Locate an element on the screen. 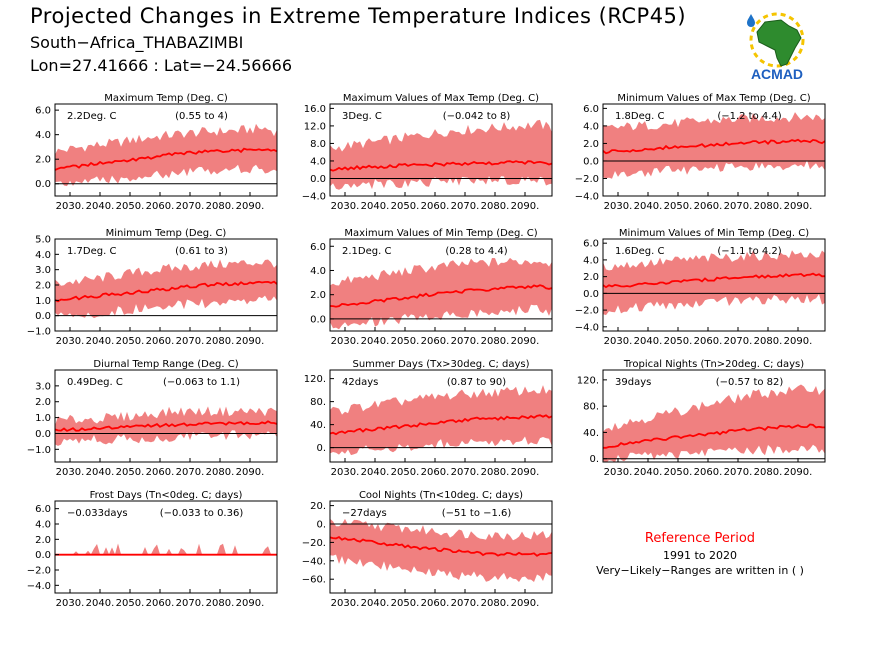 Image resolution: width=879 pixels, height=659 pixels. likely-range-value: (−51 to −1.6) is located at coordinates (477, 513).